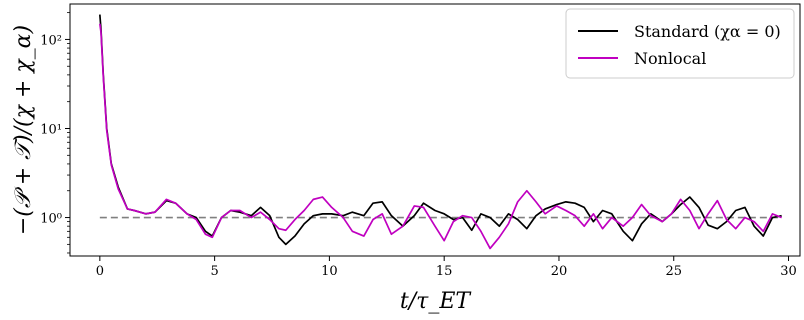 Image resolution: width=804 pixels, height=320 pixels. I want to click on y-tick-label: 10⁰, so click(51, 219).